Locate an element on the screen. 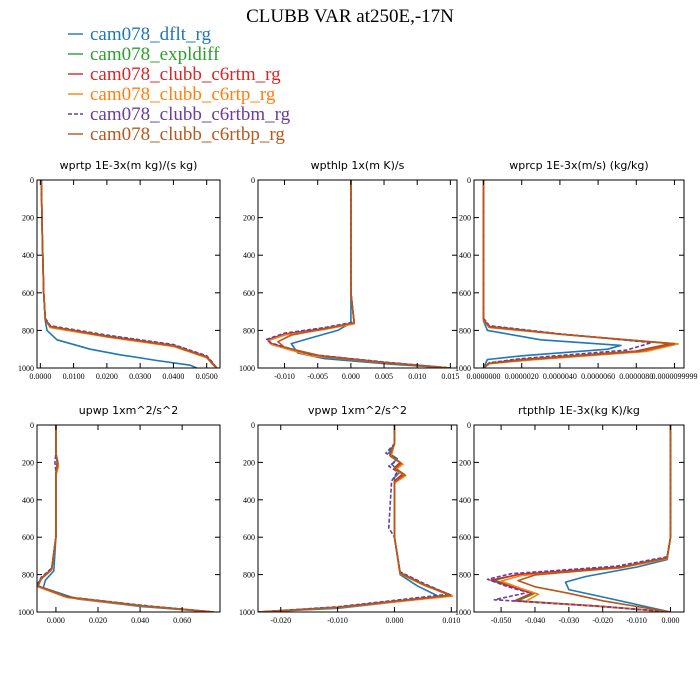 Image resolution: width=700 pixels, height=700 pixels. x-tick-label: 0.020 is located at coordinates (98, 620).